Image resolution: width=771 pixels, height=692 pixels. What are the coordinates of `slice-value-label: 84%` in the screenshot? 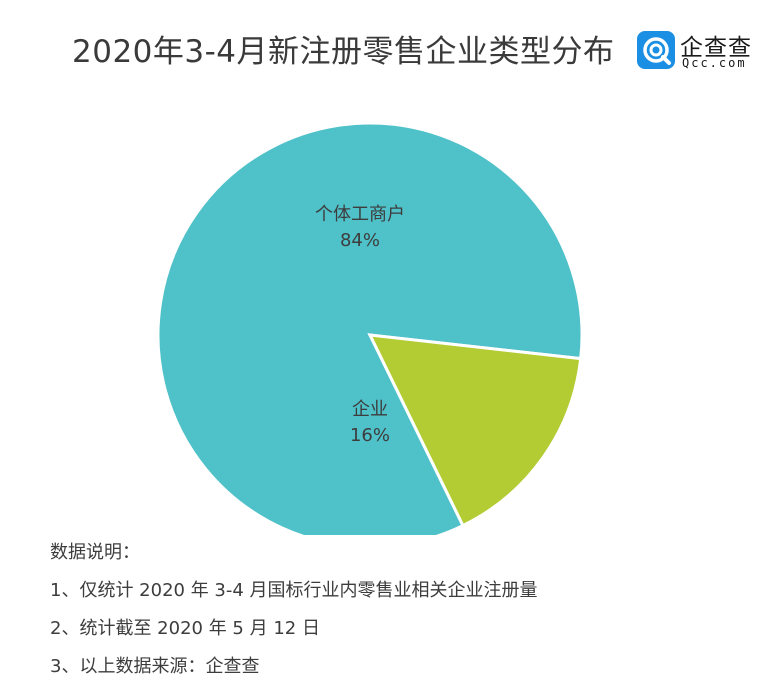 It's located at (360, 240).